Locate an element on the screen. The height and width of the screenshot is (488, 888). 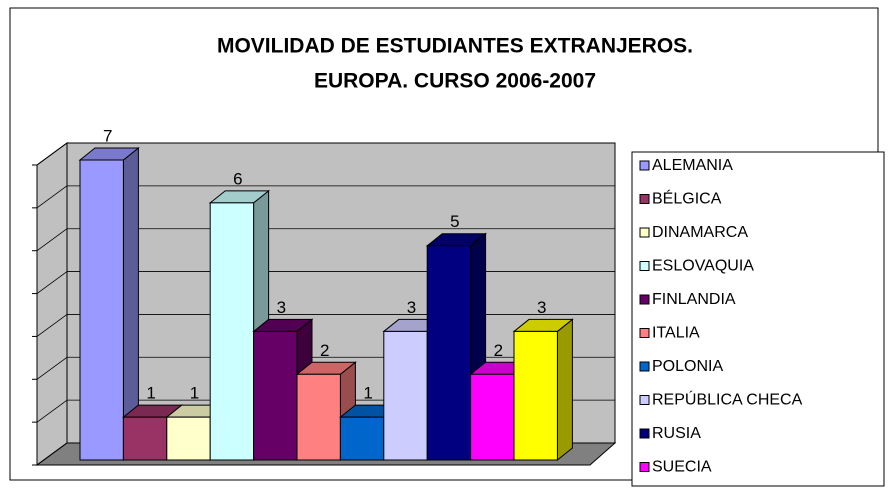
legend-label: ESLOVAQUIA is located at coordinates (703, 266).